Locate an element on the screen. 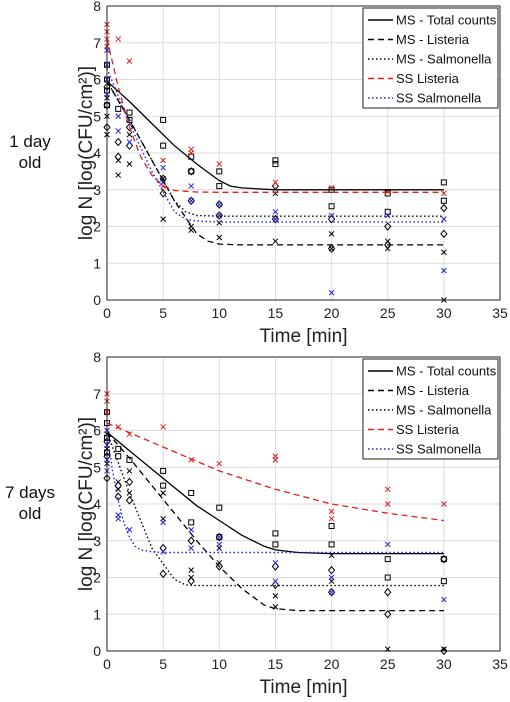 The height and width of the screenshot is (702, 510). y-tick-label: 2 is located at coordinates (97, 227).